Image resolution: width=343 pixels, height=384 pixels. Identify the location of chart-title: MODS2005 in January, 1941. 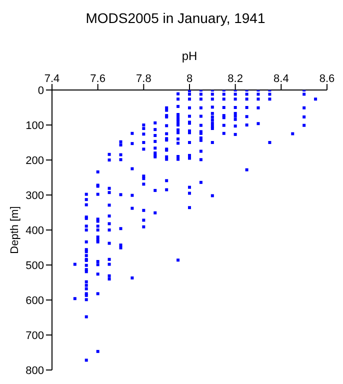
(175, 18).